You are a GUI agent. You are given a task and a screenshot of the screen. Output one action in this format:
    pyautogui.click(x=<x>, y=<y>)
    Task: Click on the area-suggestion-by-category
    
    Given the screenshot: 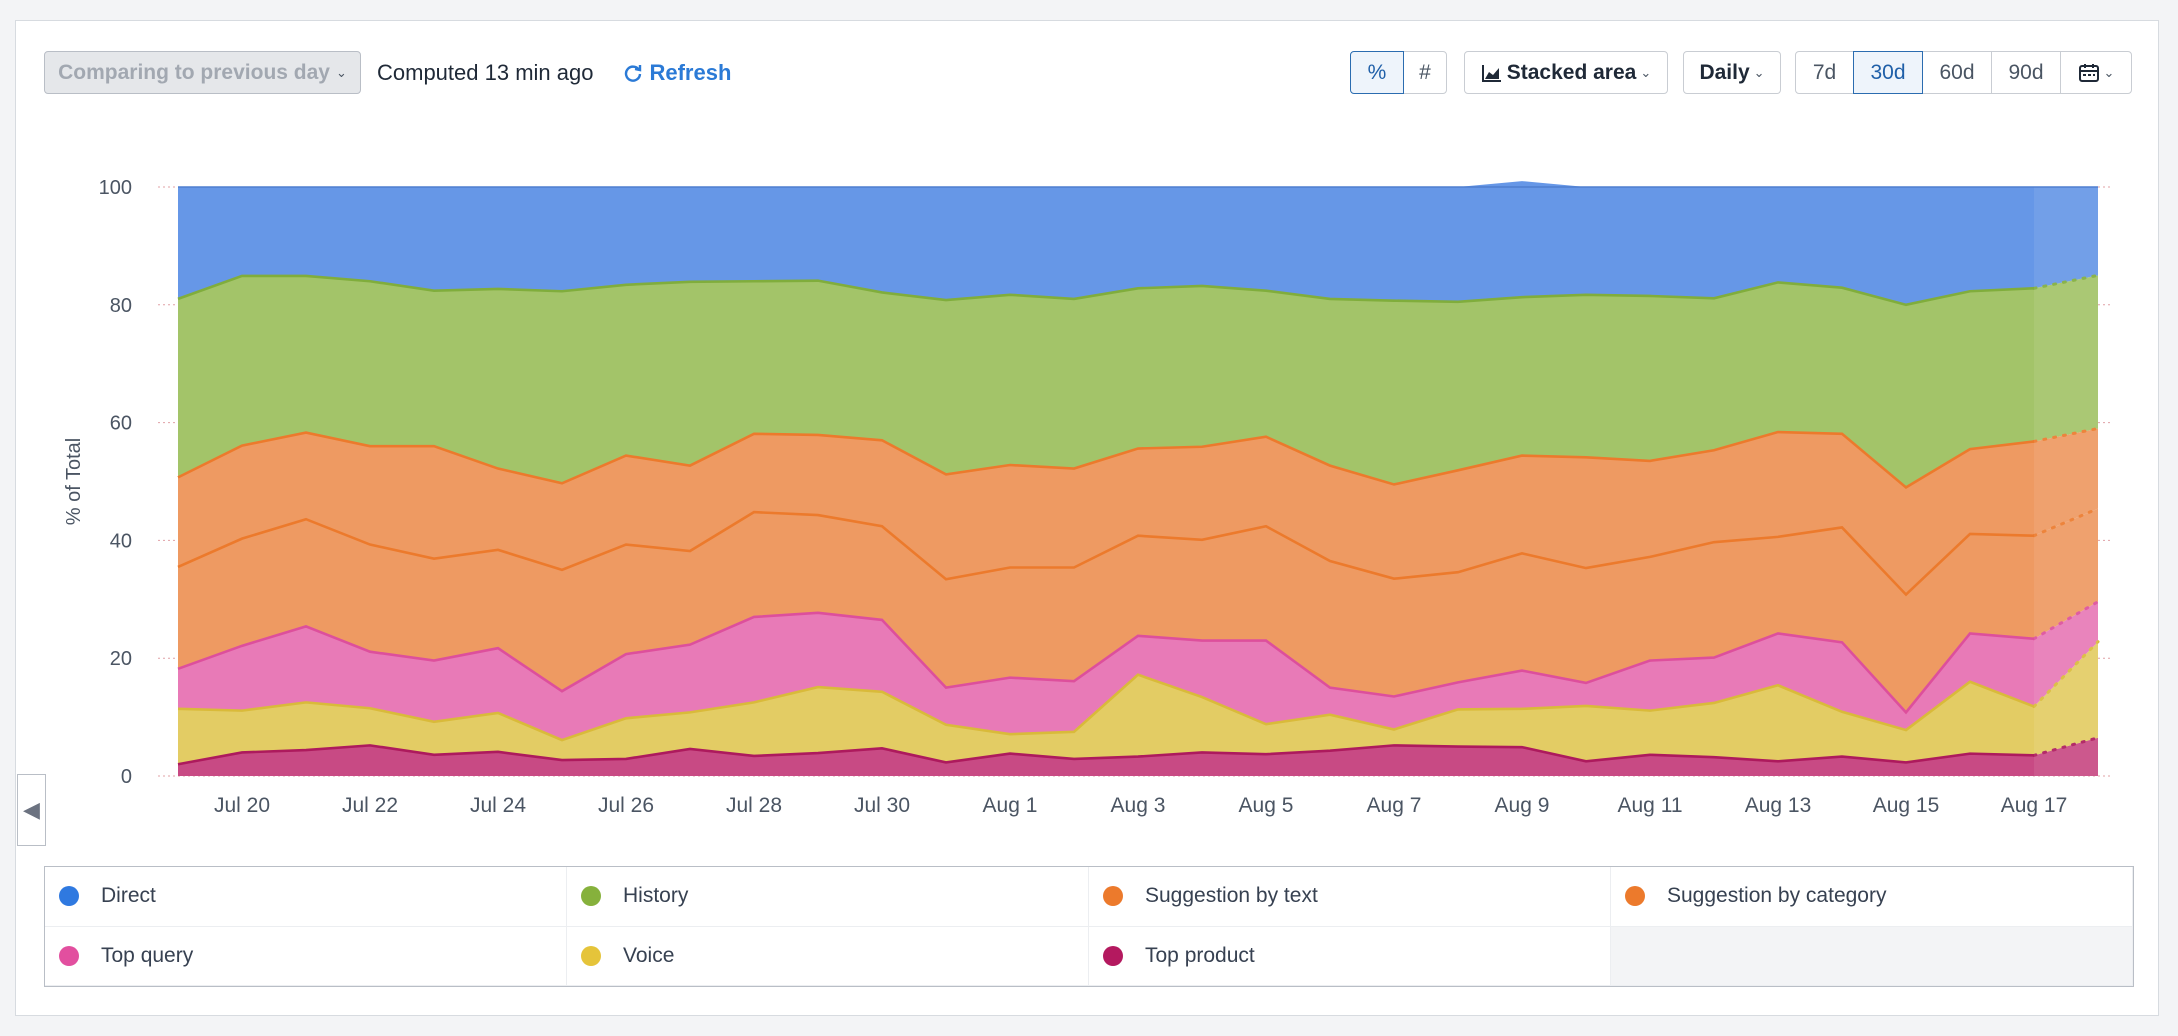 What is the action you would take?
    pyautogui.click(x=1138, y=511)
    